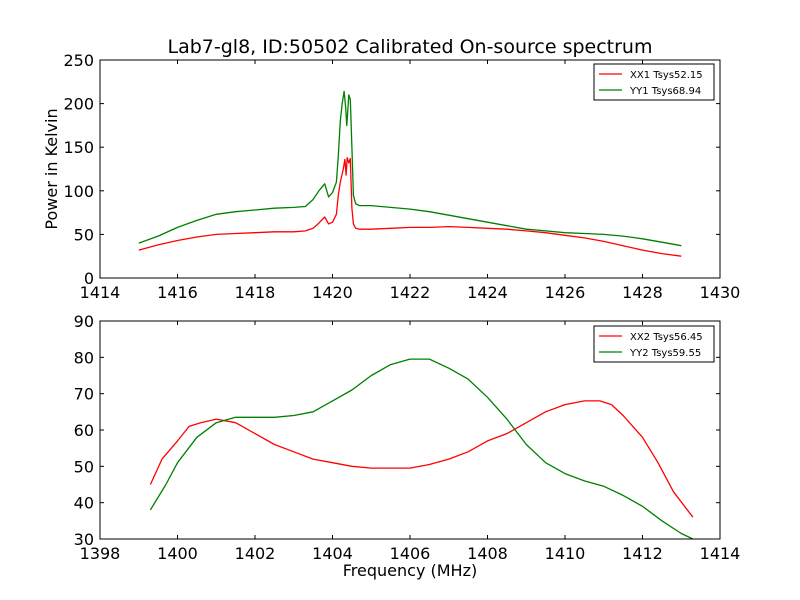 The image size is (800, 600). I want to click on x-tick-label: 1400, so click(177, 553).